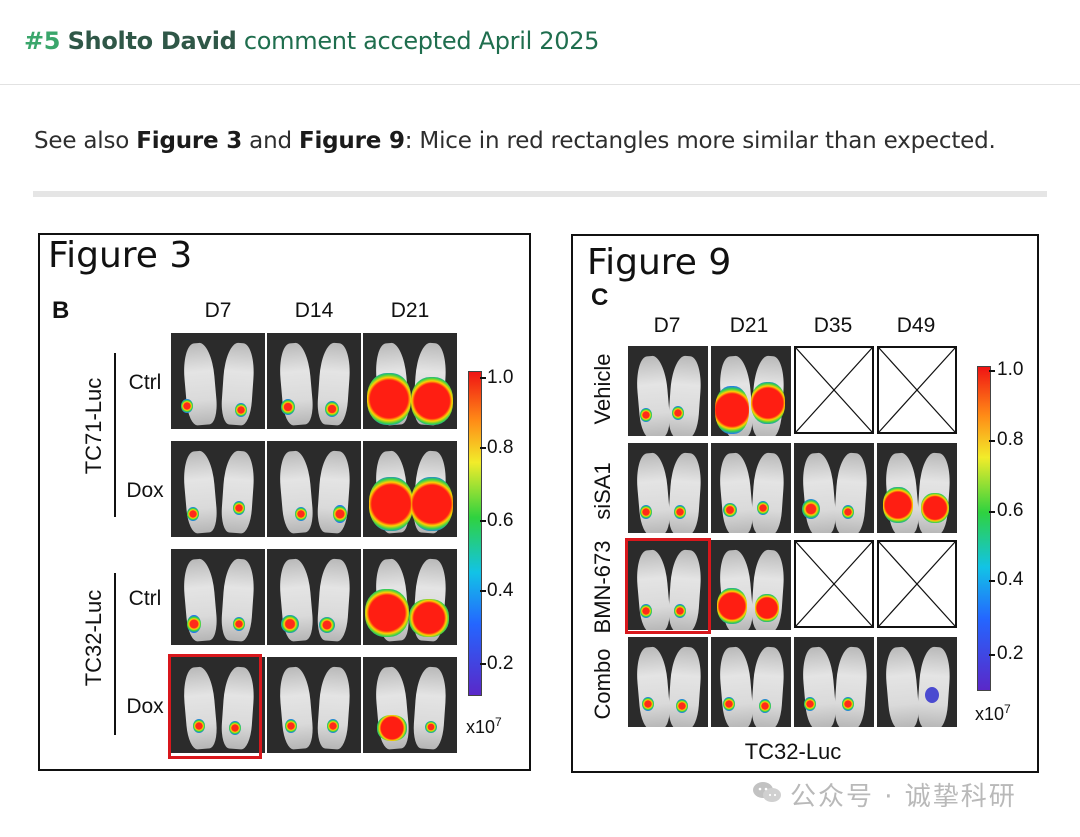 Image resolution: width=1080 pixels, height=837 pixels. What do you see at coordinates (410, 597) in the screenshot?
I see `f3-image-tc32-ctrl-d21` at bounding box center [410, 597].